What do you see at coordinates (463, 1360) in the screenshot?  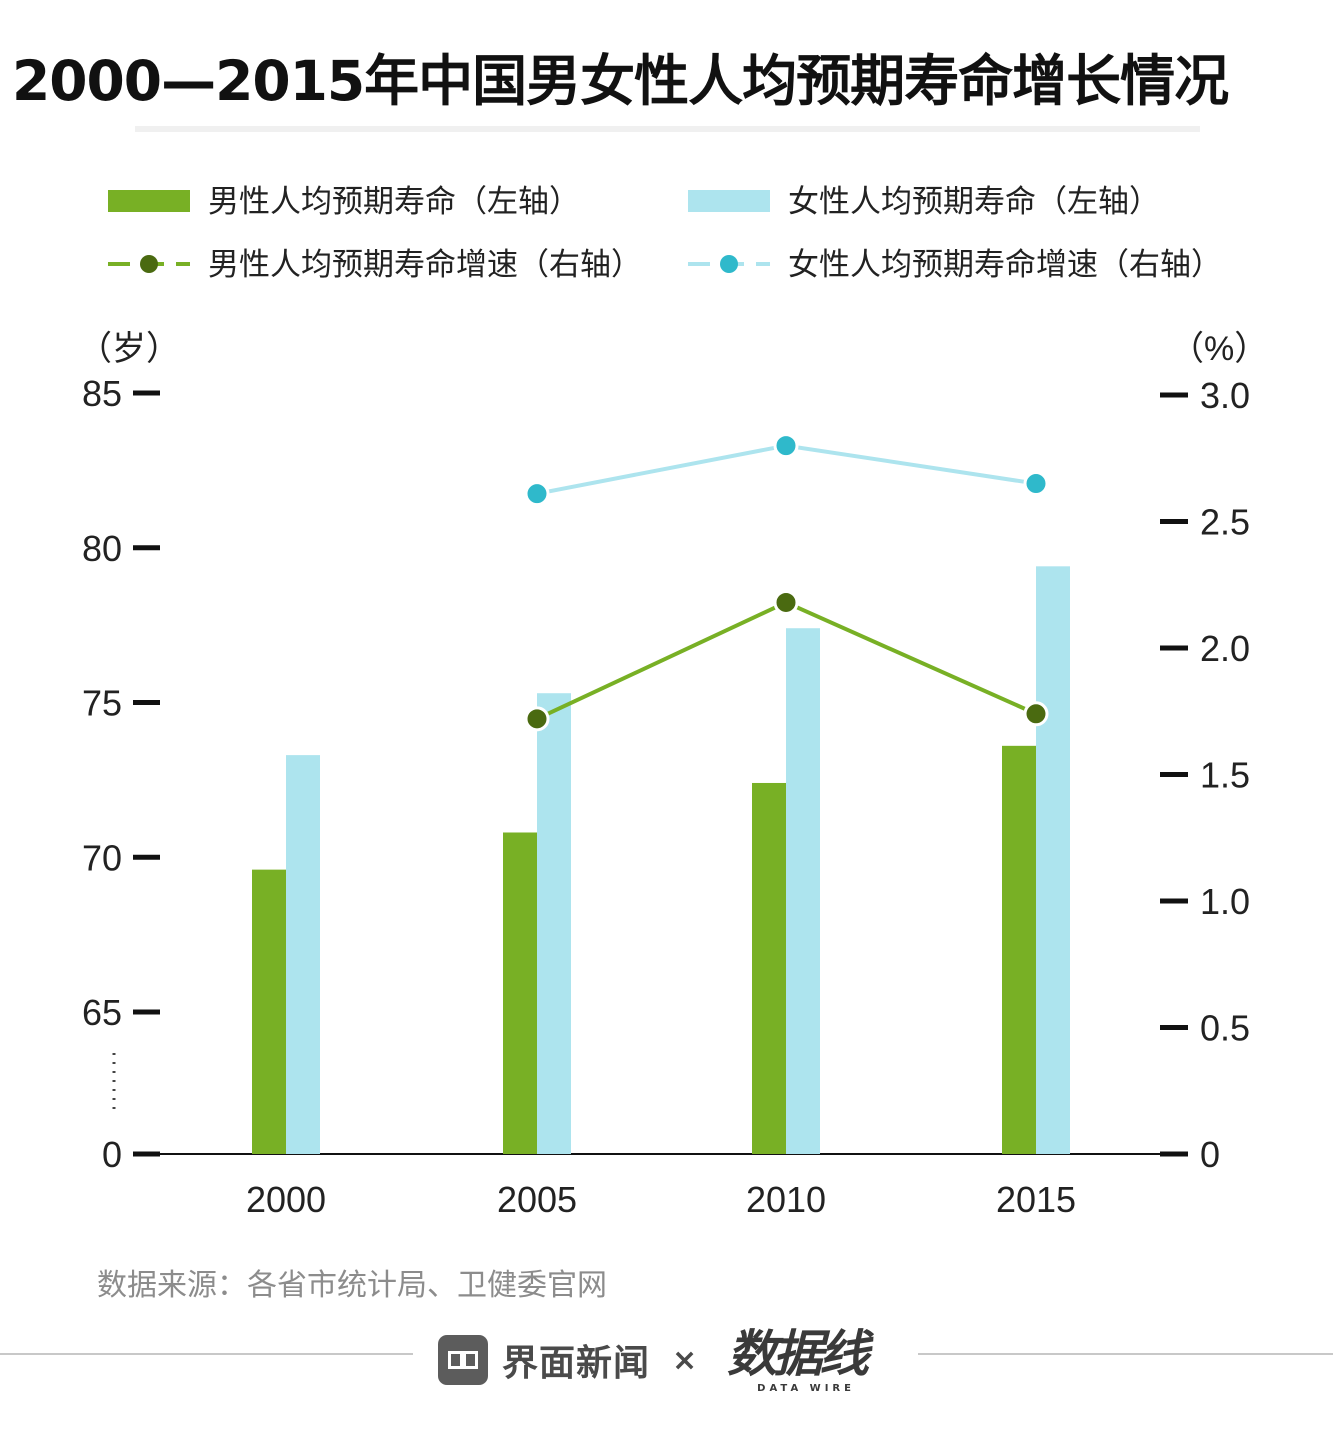 I see `jiemian-logo-icon` at bounding box center [463, 1360].